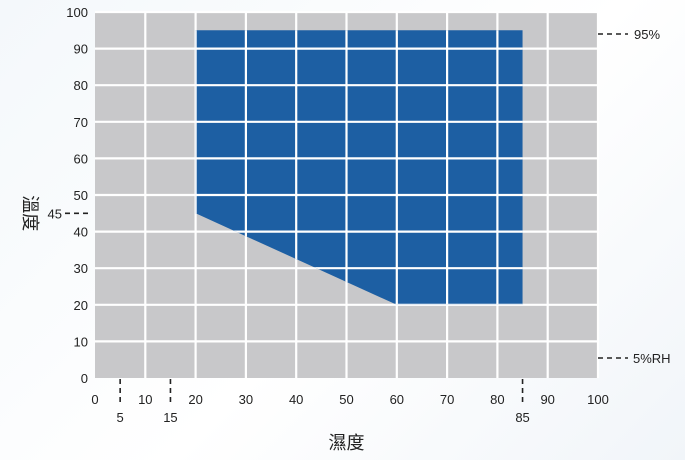 The width and height of the screenshot is (685, 460). I want to click on y-tick-label: 100, so click(77, 12).